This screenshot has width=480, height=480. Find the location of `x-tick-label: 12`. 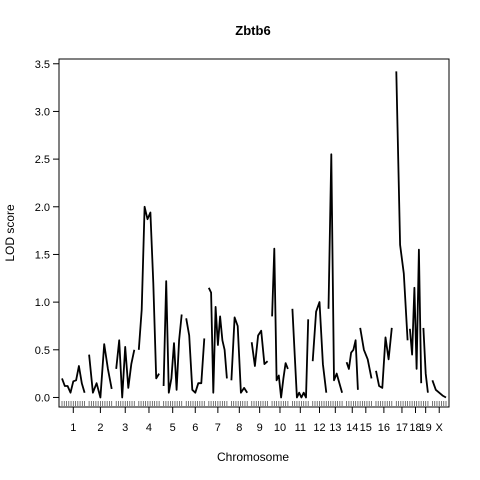

x-tick-label: 12 is located at coordinates (319, 428).